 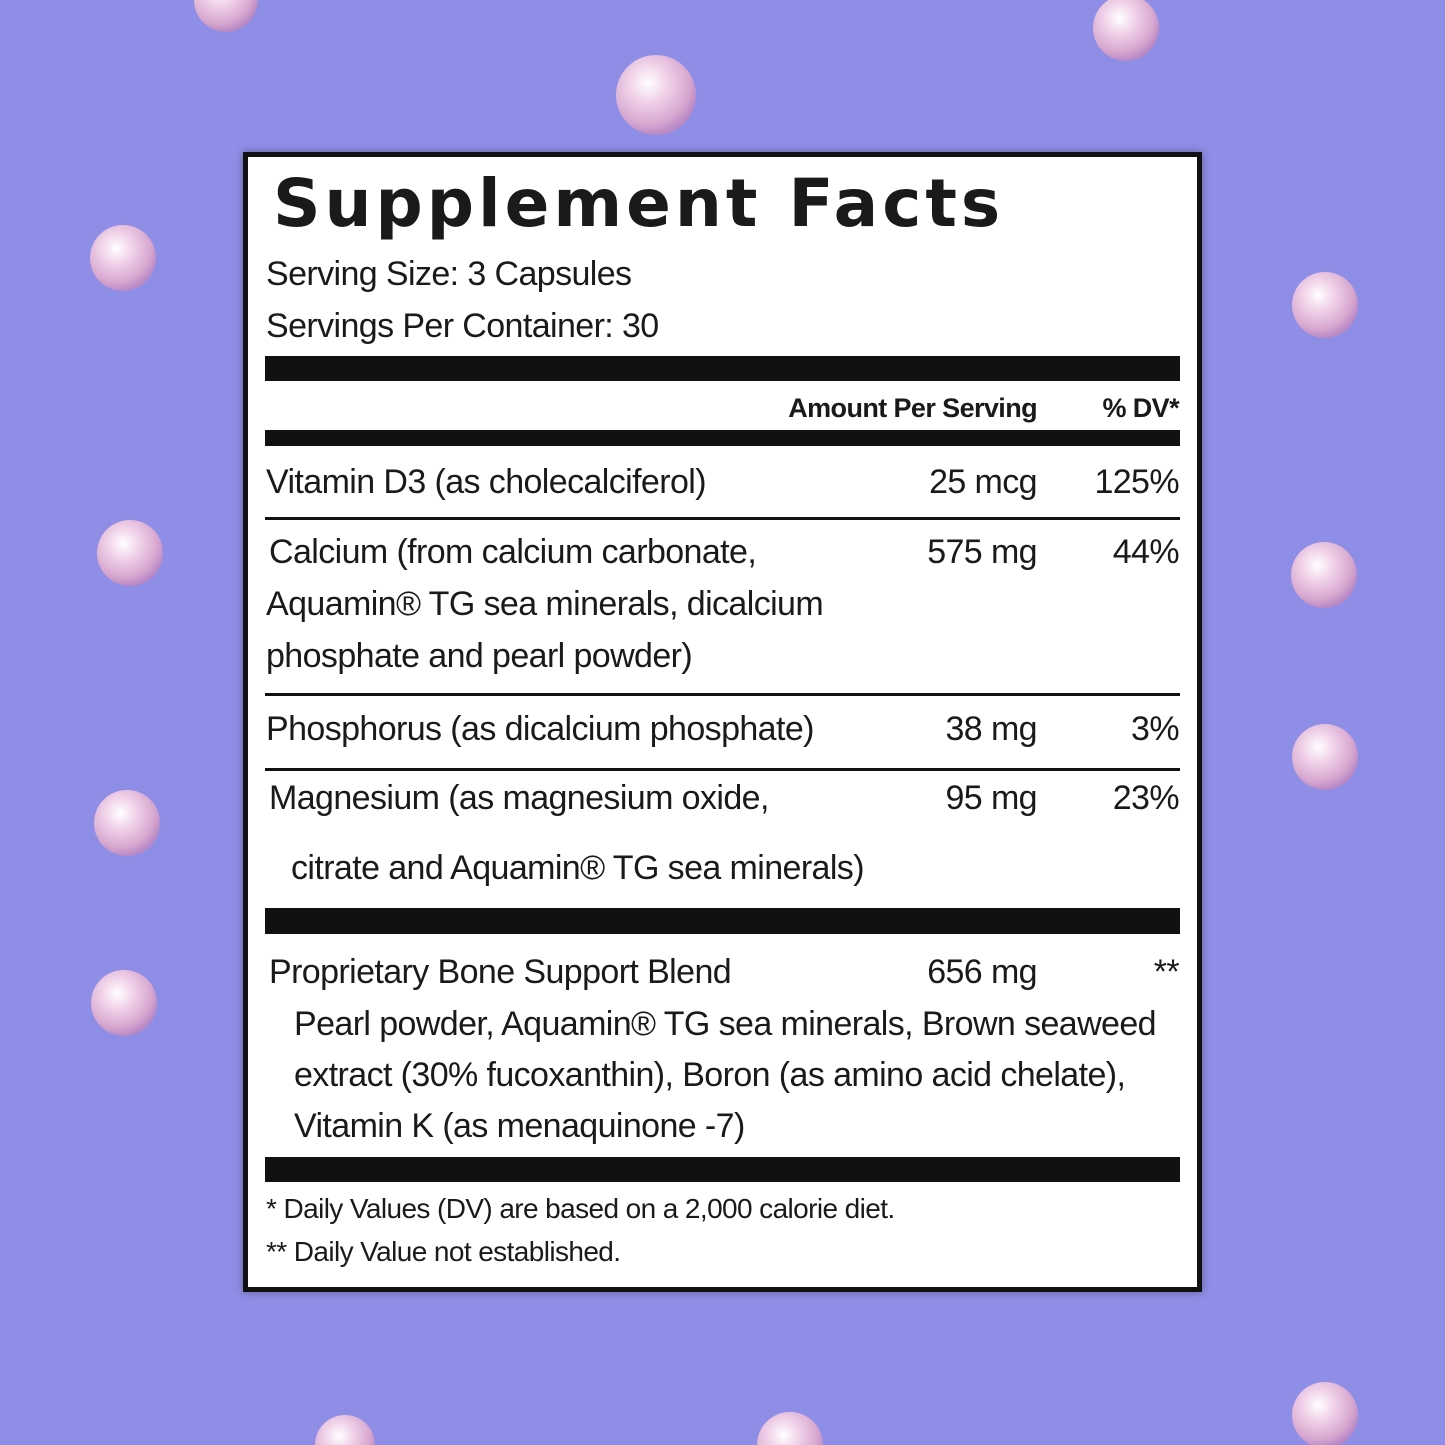 What do you see at coordinates (519, 798) in the screenshot?
I see `nutrient-name: Magnesium (as magnesium oxide,` at bounding box center [519, 798].